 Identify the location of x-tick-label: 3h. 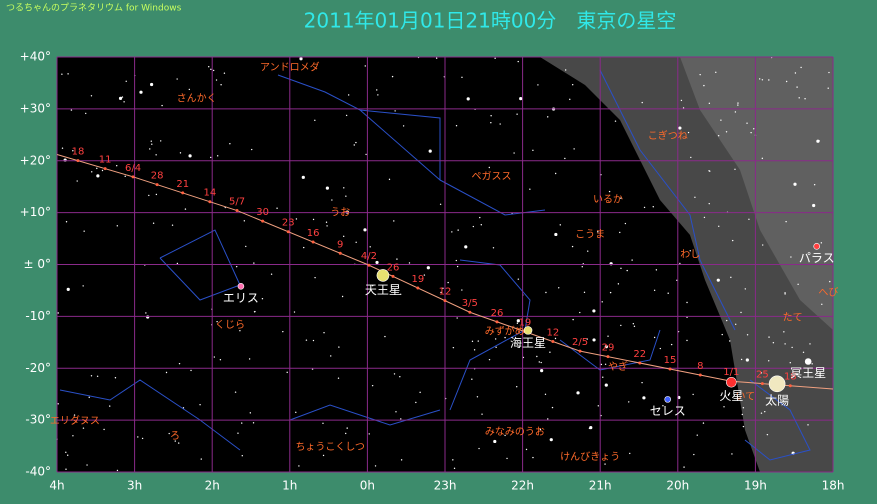
(134, 486).